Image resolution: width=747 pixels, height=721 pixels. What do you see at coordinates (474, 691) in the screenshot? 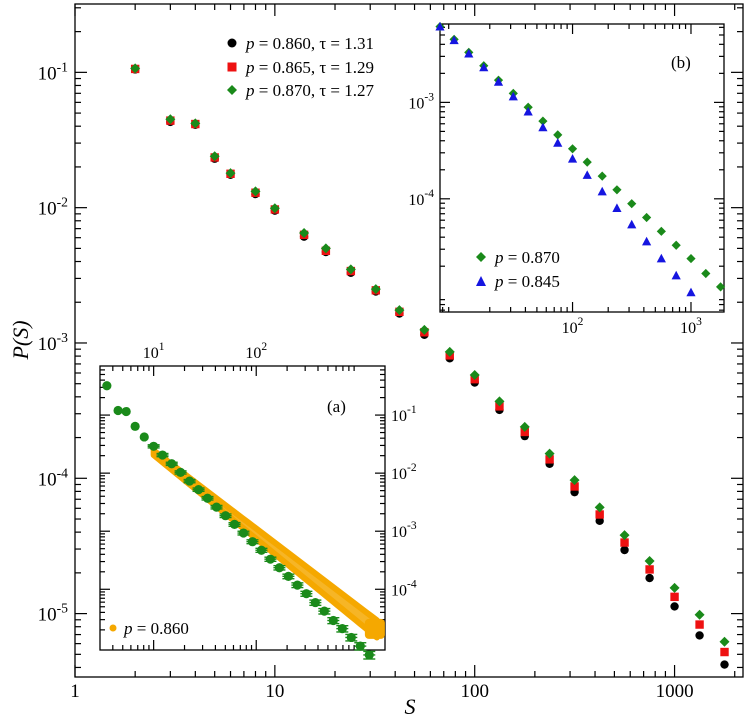
I see `x-tick-label: 100` at bounding box center [474, 691].